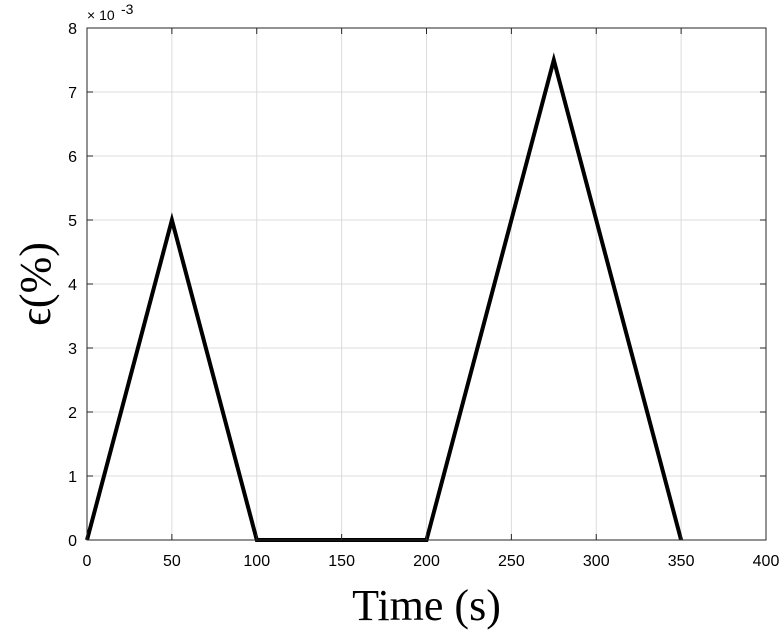 The height and width of the screenshot is (632, 780). I want to click on x-tick-label: 200, so click(426, 561).